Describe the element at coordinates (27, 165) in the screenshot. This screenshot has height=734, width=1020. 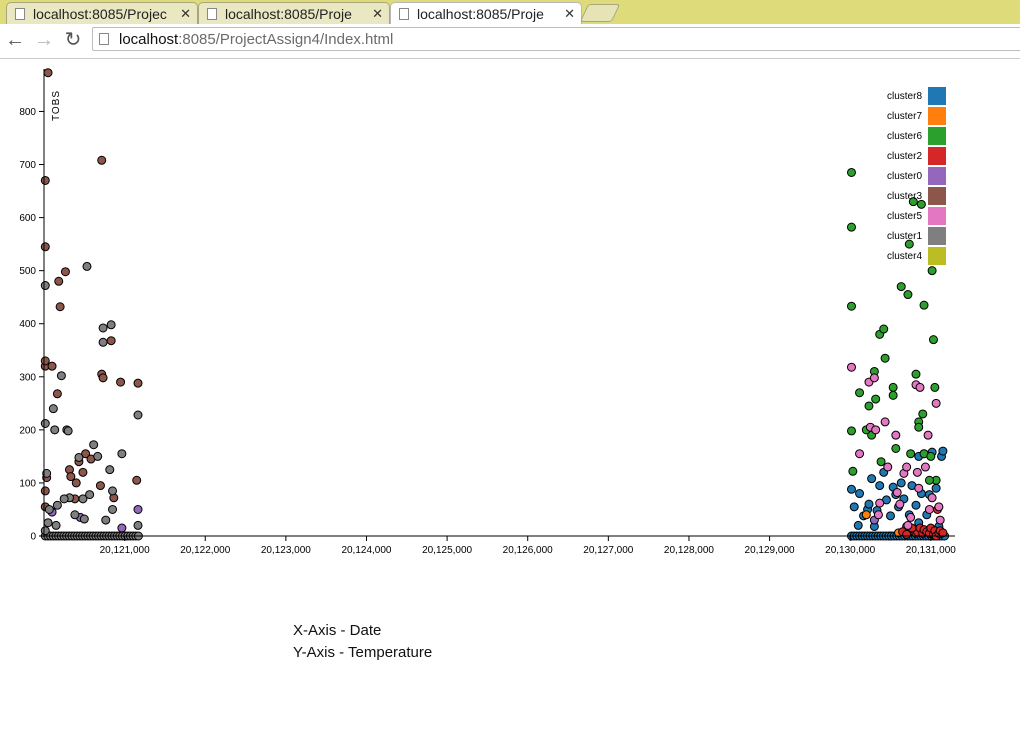
I see `y-tick-label: 700` at that location.